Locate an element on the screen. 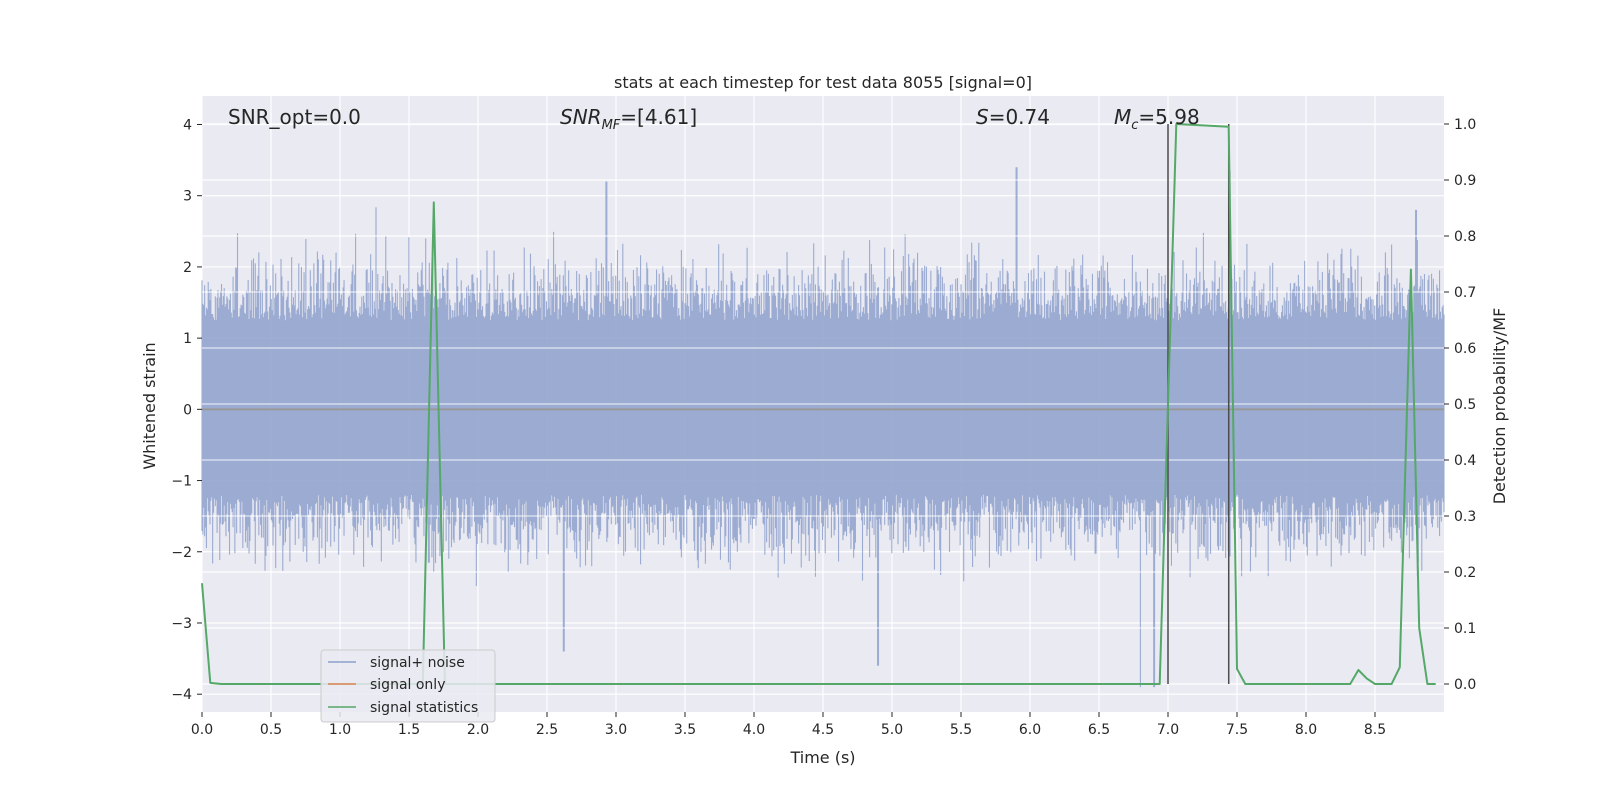  x-tick-label: 5.5 is located at coordinates (961, 730).